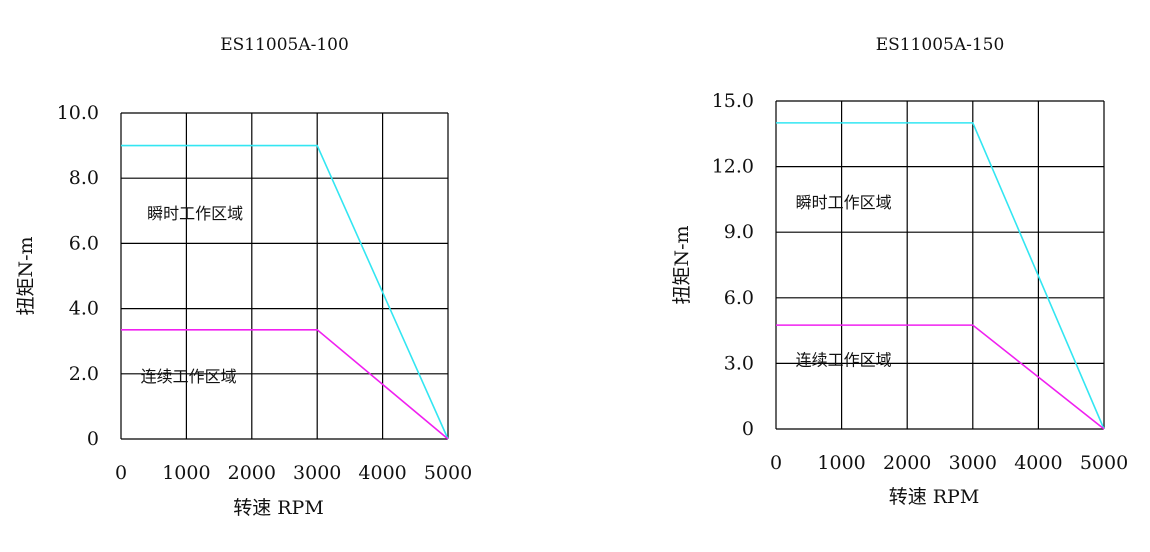  Describe the element at coordinates (84, 178) in the screenshot. I see `y-tick-label: 8.0` at that location.